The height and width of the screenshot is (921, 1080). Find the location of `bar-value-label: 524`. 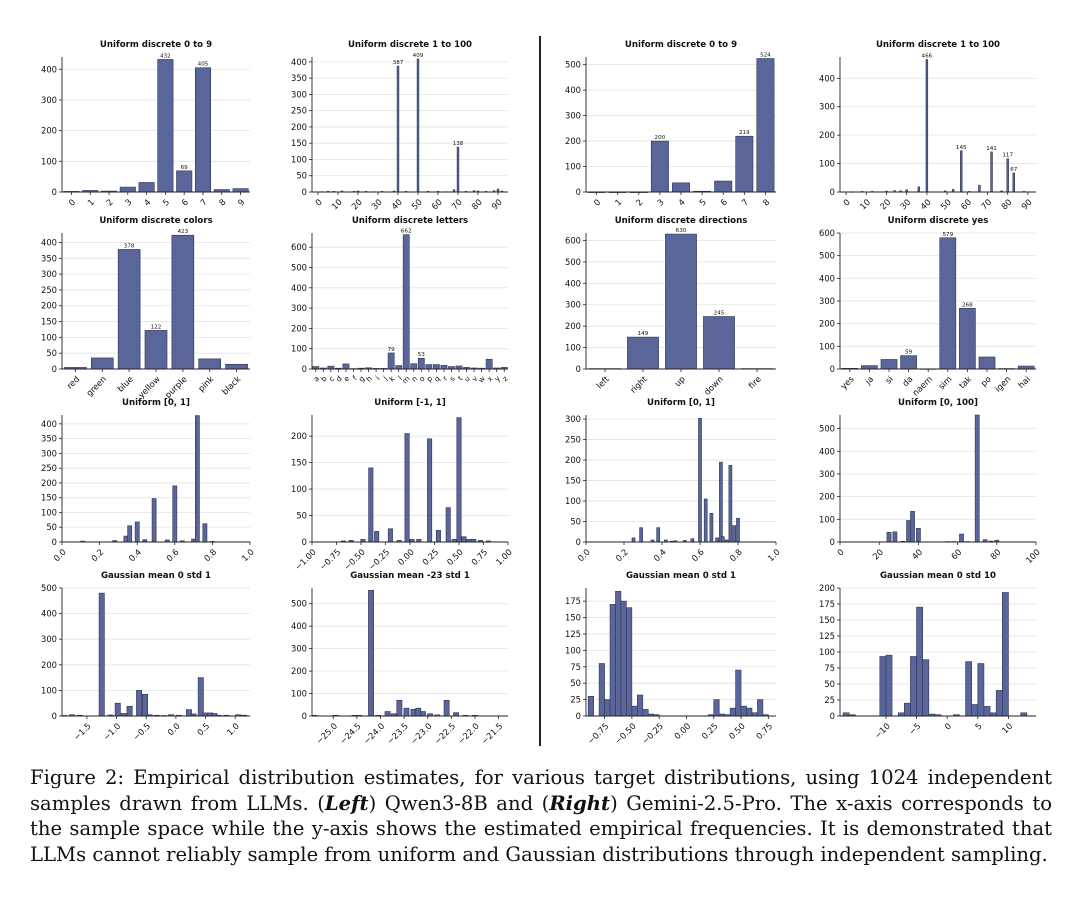

bar-value-label: 524 is located at coordinates (765, 56).